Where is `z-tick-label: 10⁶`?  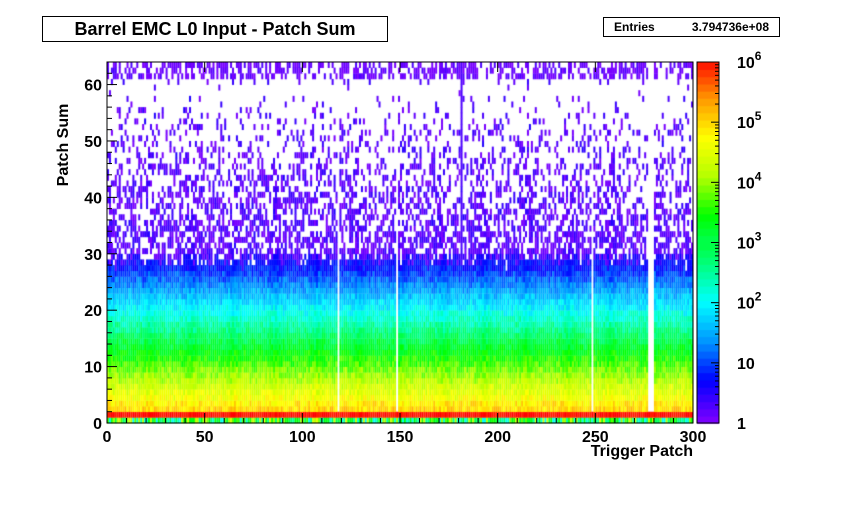 z-tick-label: 10⁶ is located at coordinates (749, 60).